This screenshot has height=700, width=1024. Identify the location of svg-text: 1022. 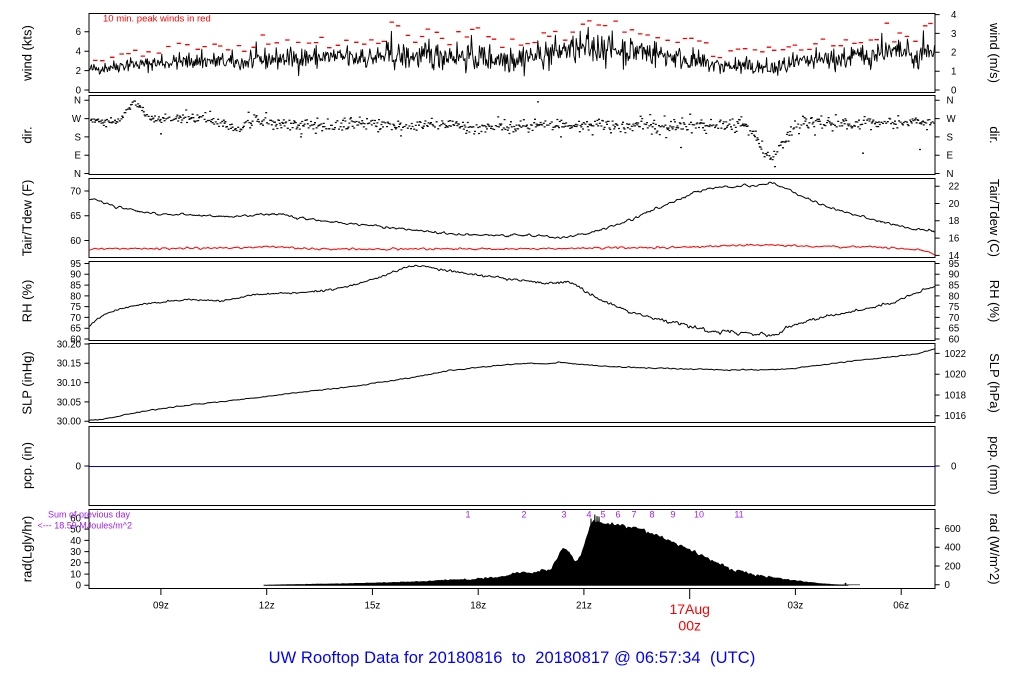
(956, 354).